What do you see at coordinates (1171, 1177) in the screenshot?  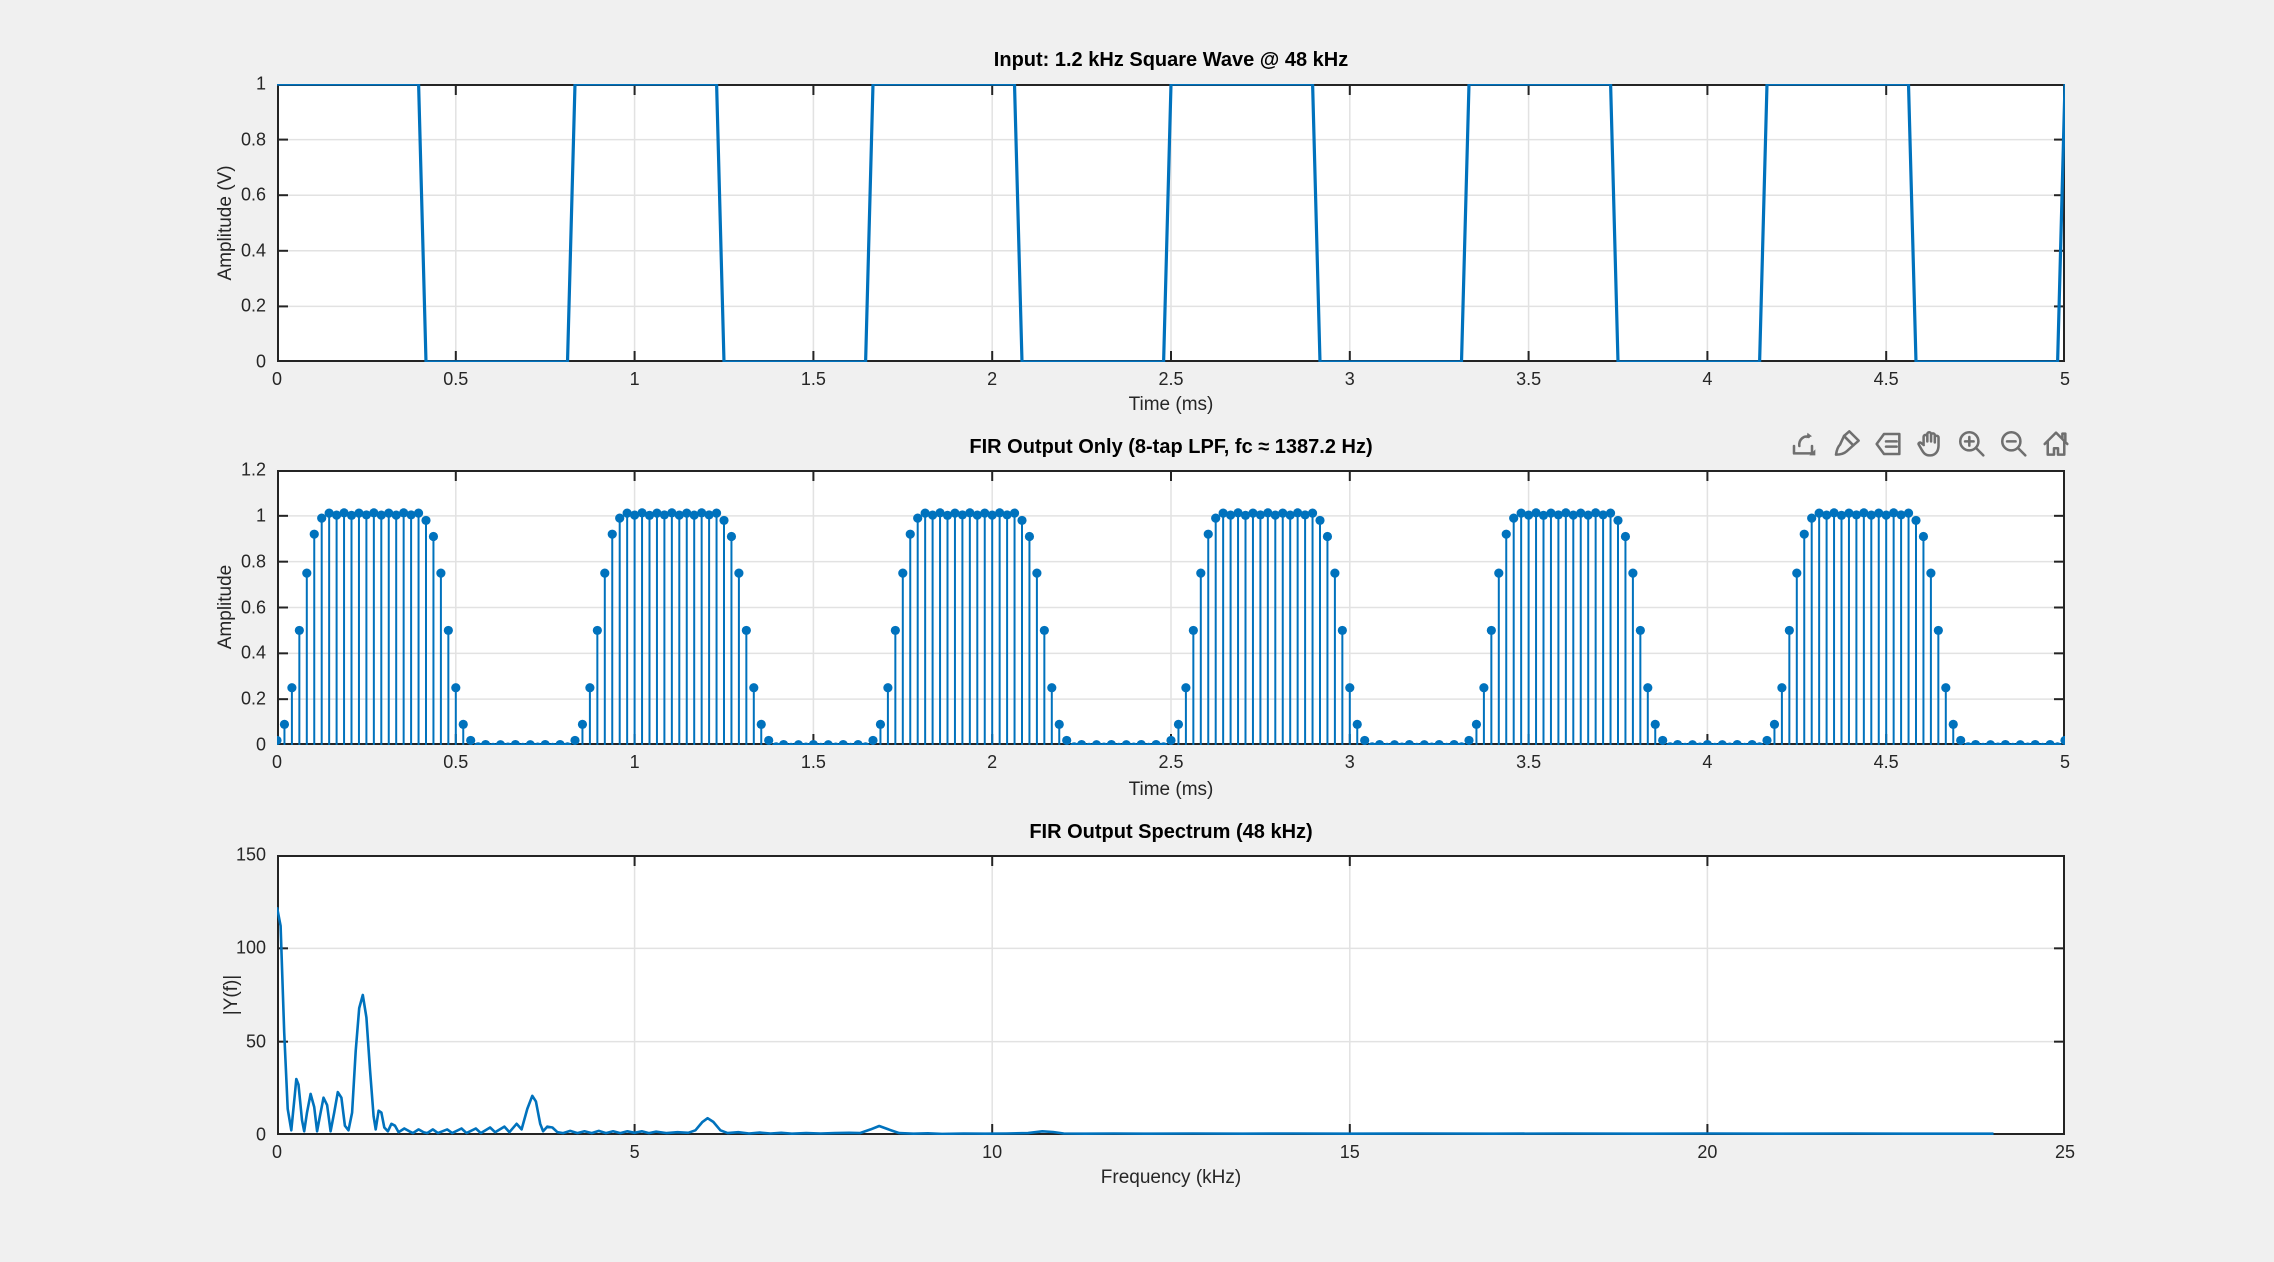 I see `plot3-xlabel: Frequency (kHz)` at bounding box center [1171, 1177].